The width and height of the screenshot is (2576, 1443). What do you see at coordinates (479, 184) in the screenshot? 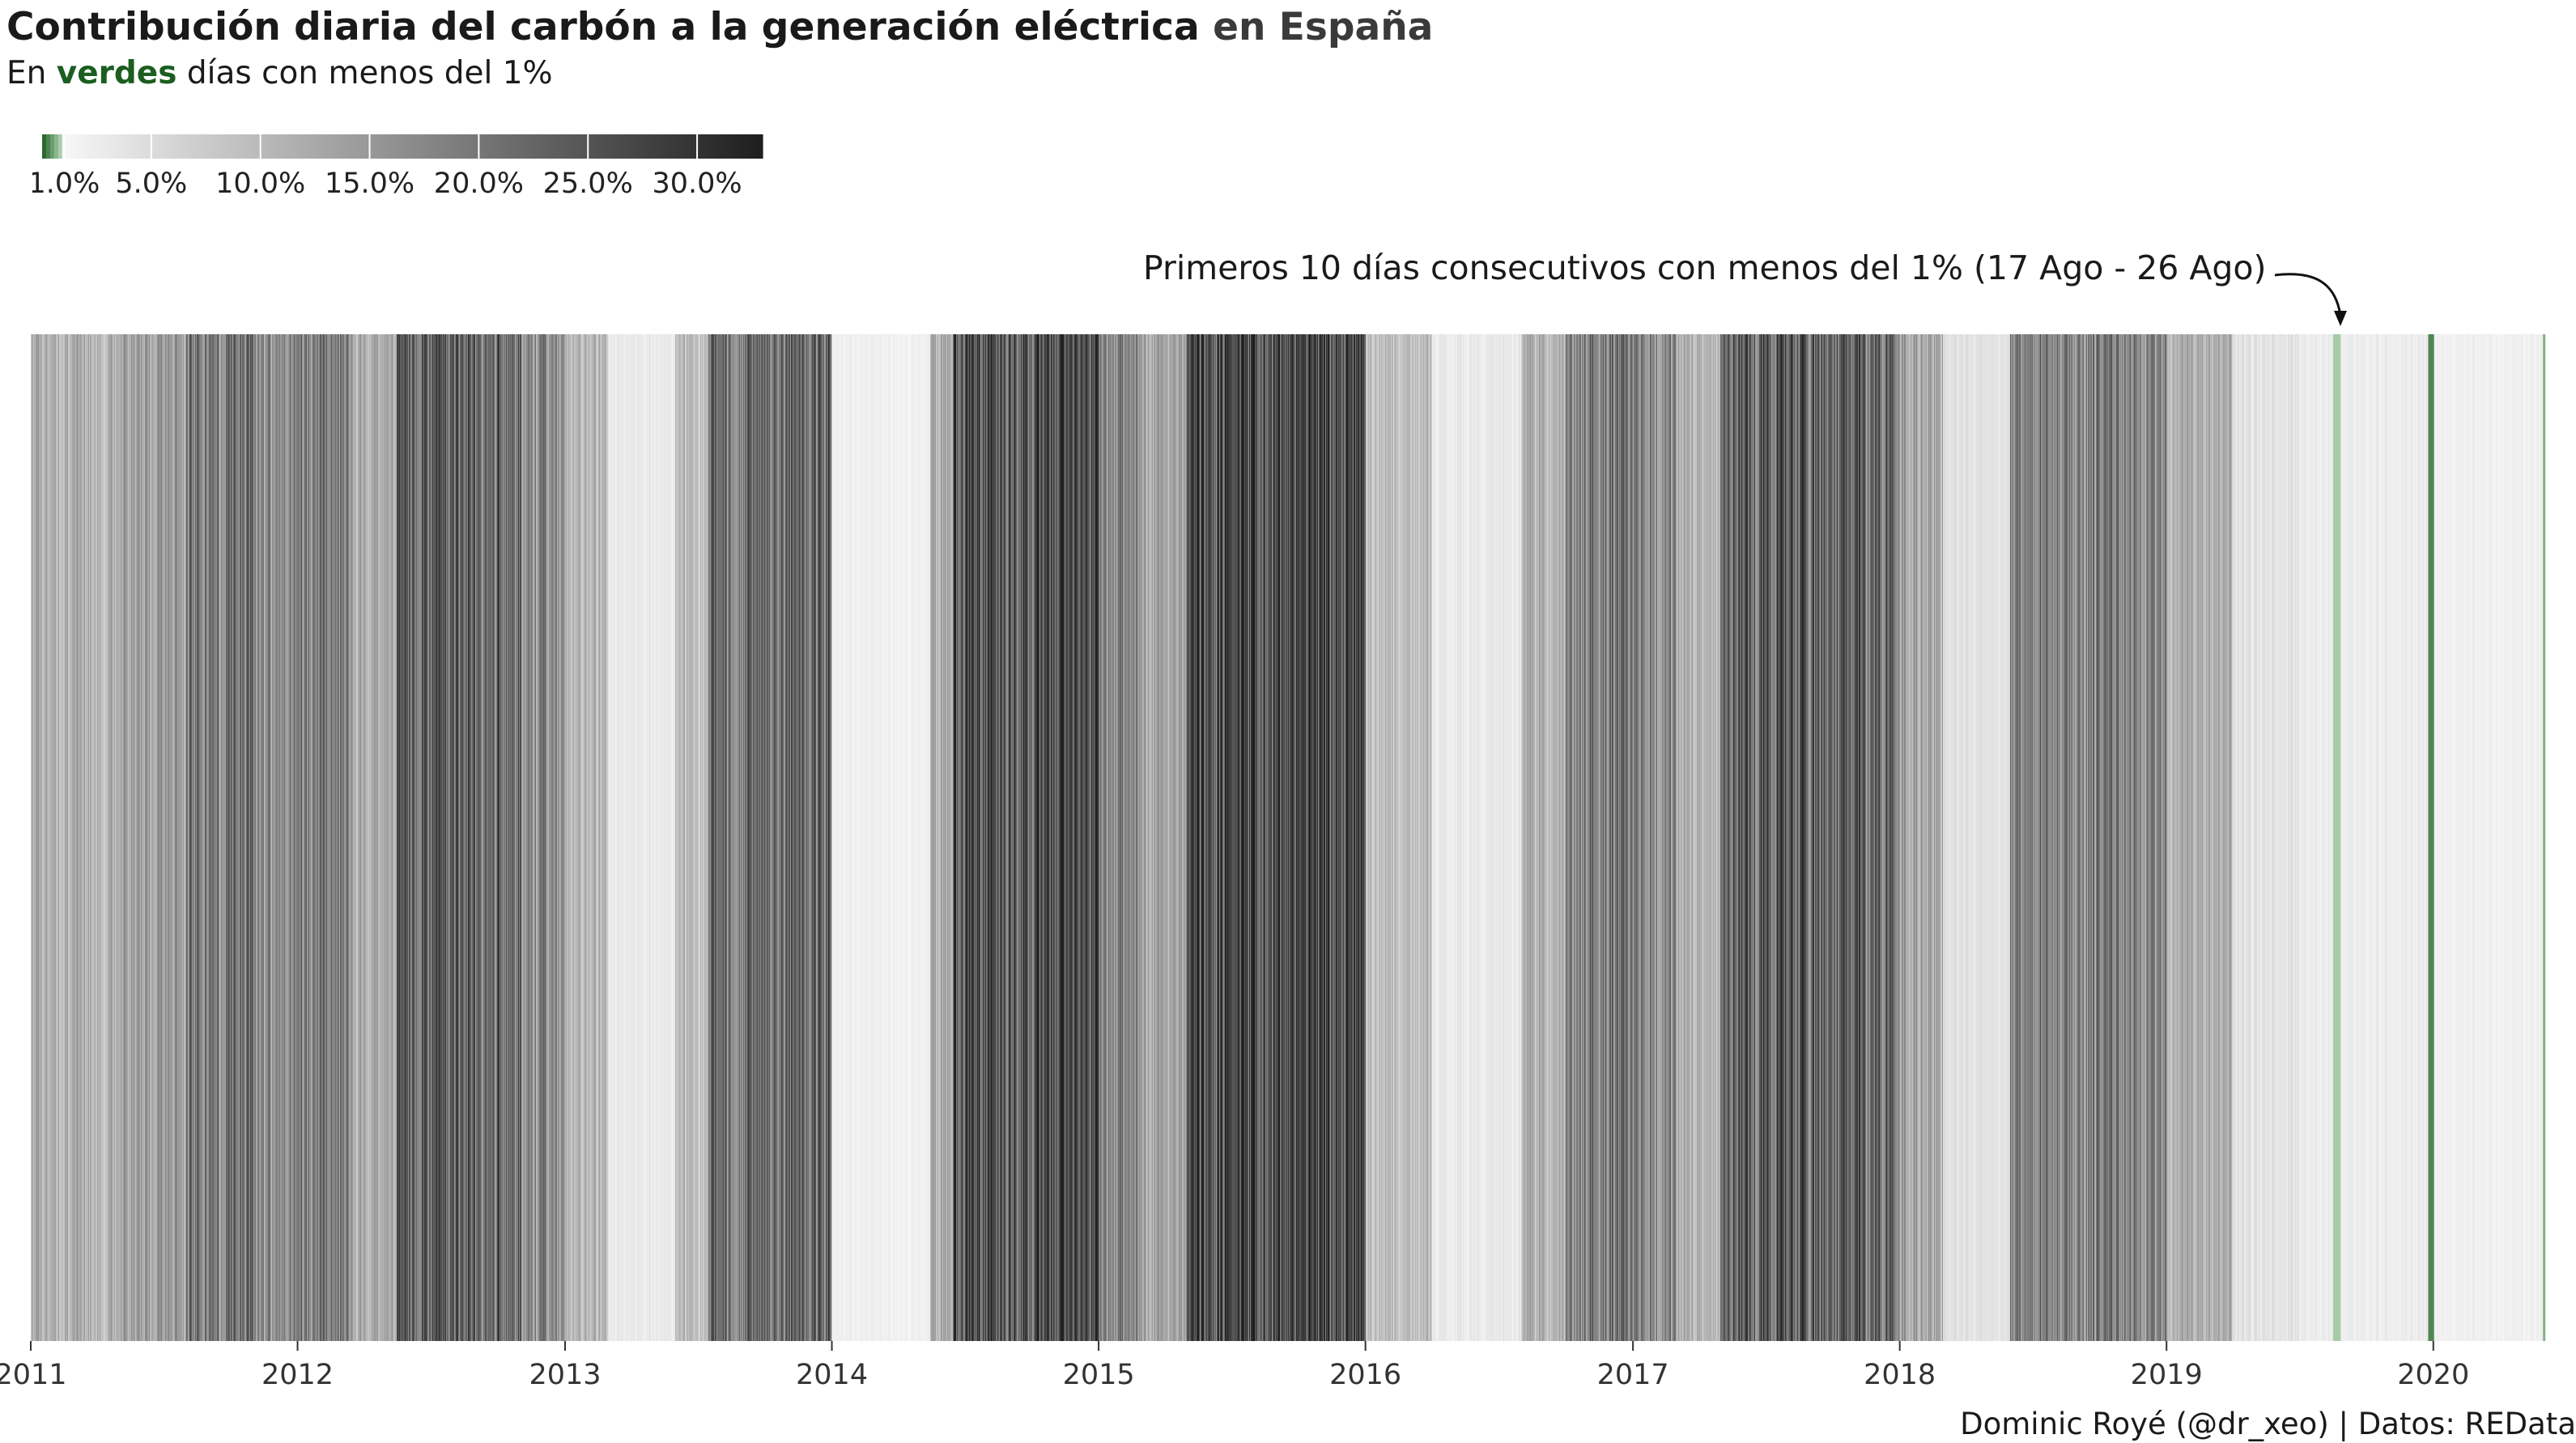
I see `legend-label: 20.0%` at bounding box center [479, 184].